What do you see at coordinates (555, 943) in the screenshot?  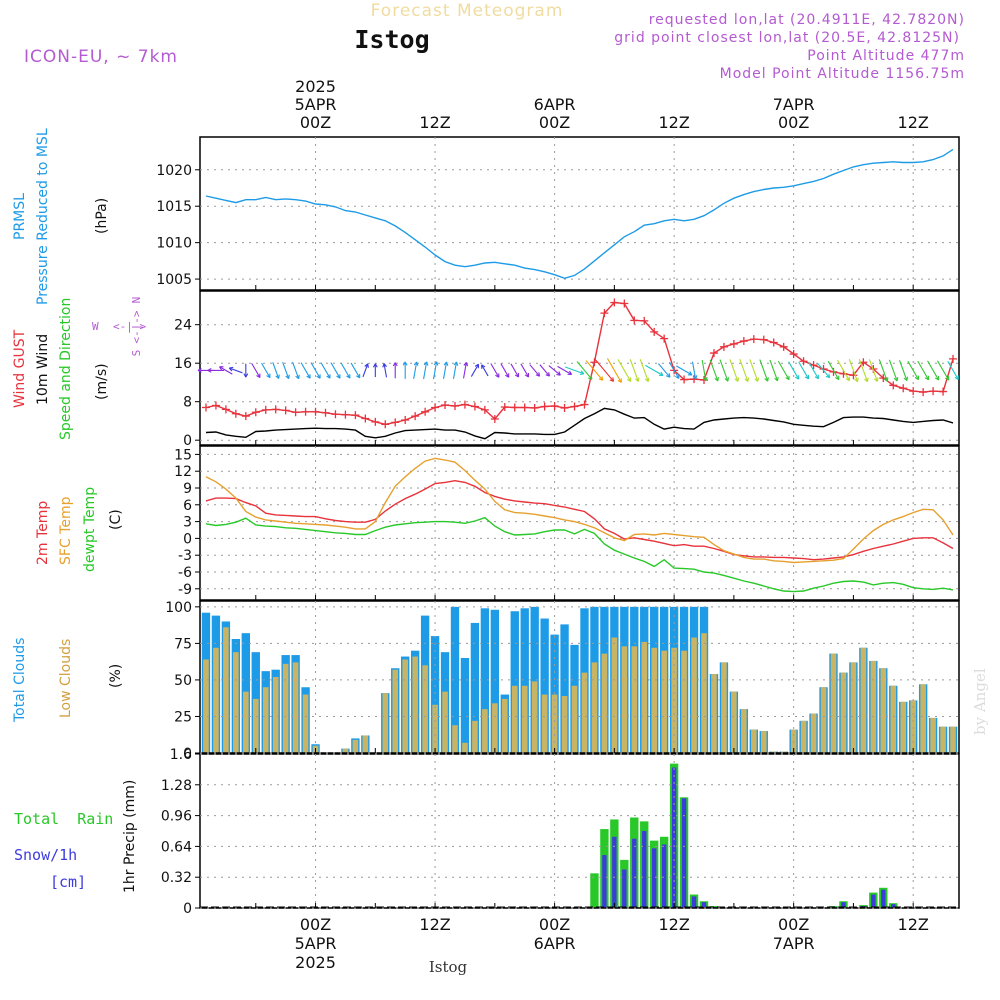 I see `bottom-time-label: 6APR` at bounding box center [555, 943].